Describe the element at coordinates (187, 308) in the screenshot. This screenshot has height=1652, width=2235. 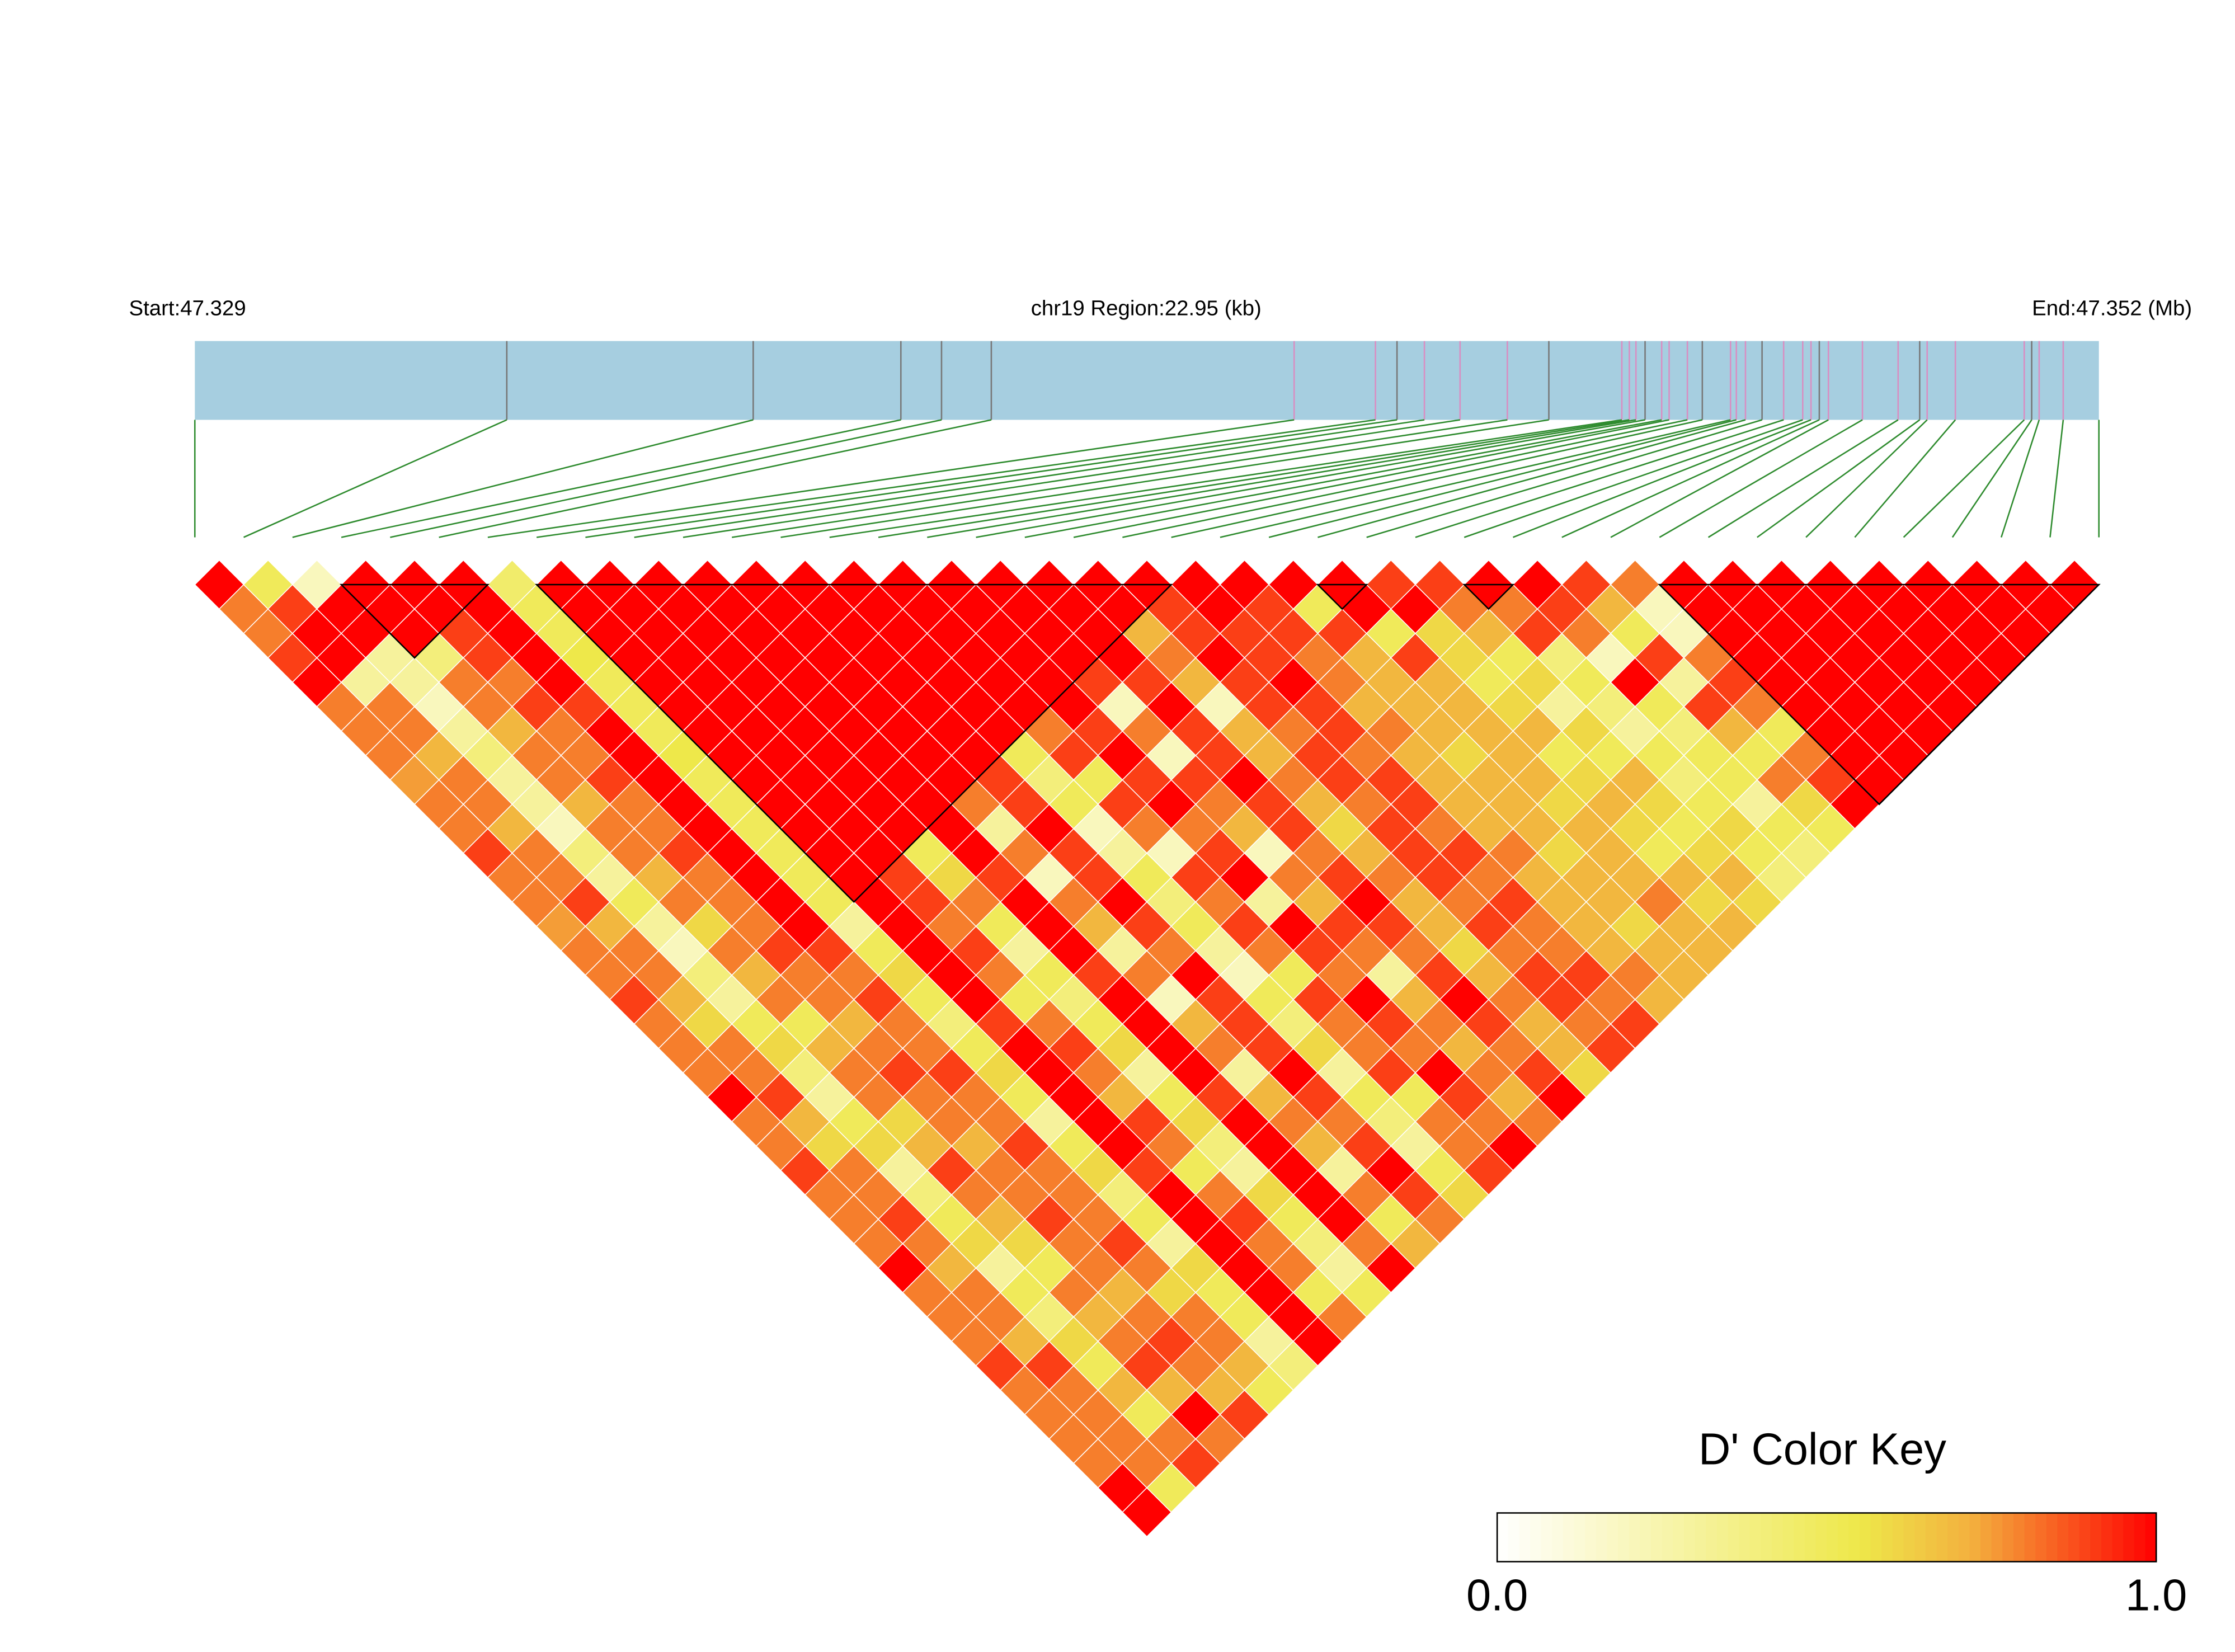
I see `start-label: Start:47.329` at that location.